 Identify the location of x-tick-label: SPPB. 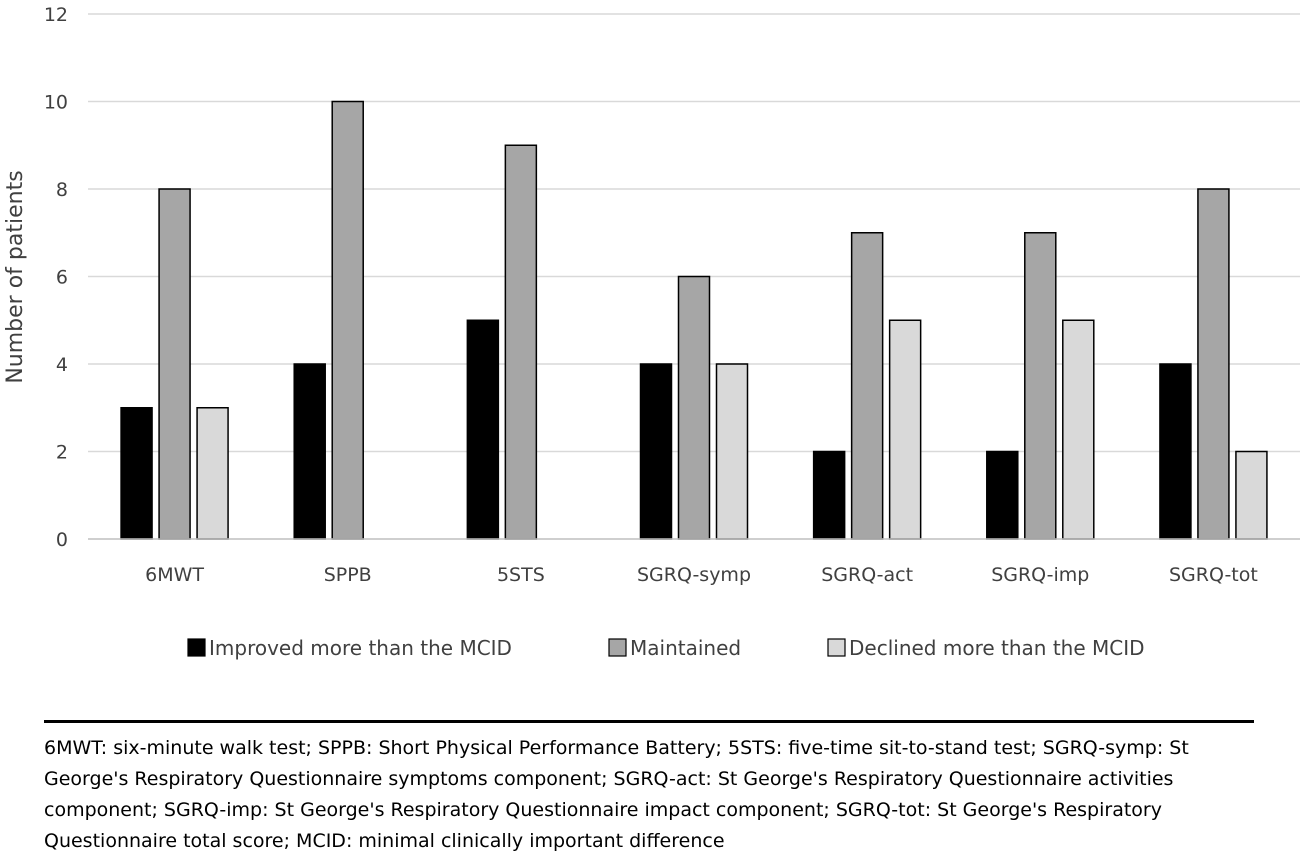
(348, 575).